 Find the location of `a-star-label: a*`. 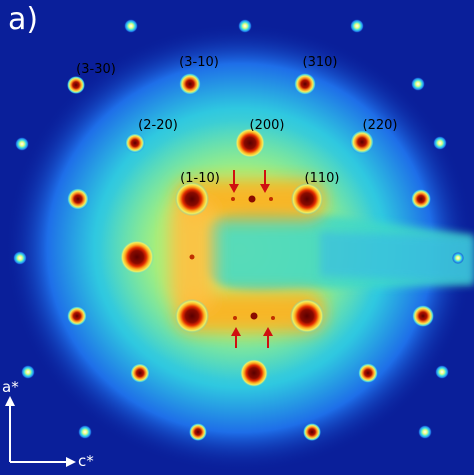

a-star-label: a* is located at coordinates (10, 387).